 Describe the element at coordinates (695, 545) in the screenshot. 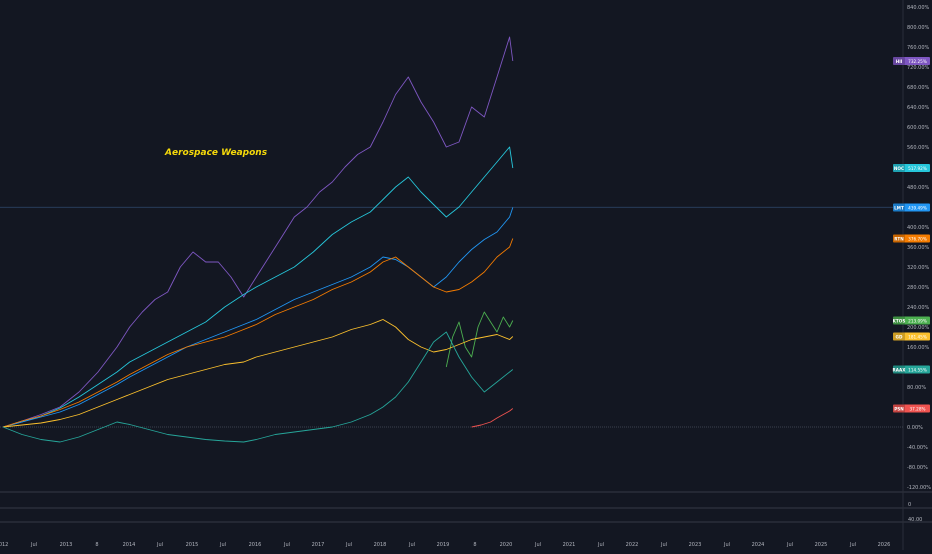

I see `x-tick-label: 2023` at that location.